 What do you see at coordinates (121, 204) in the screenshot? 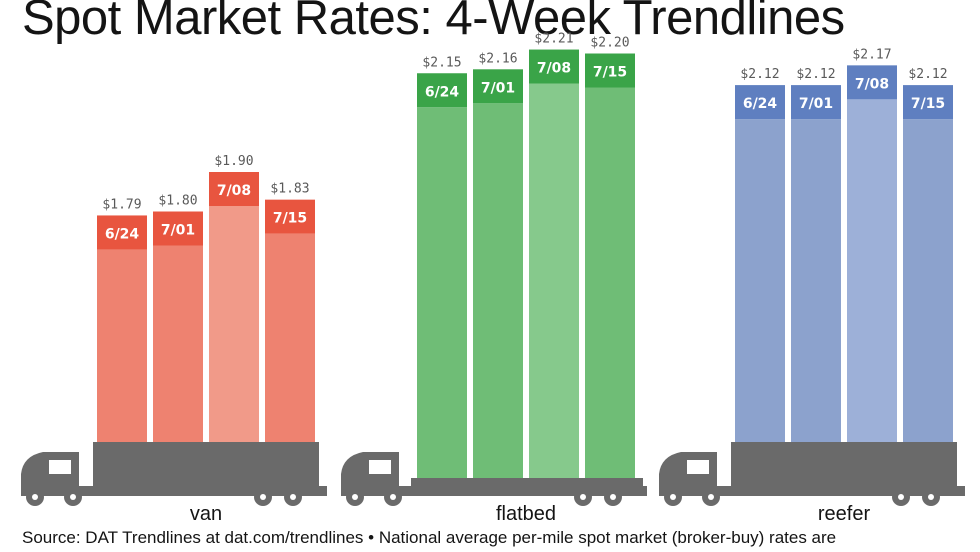
I see `value-label-van-0: $1.79` at bounding box center [121, 204].